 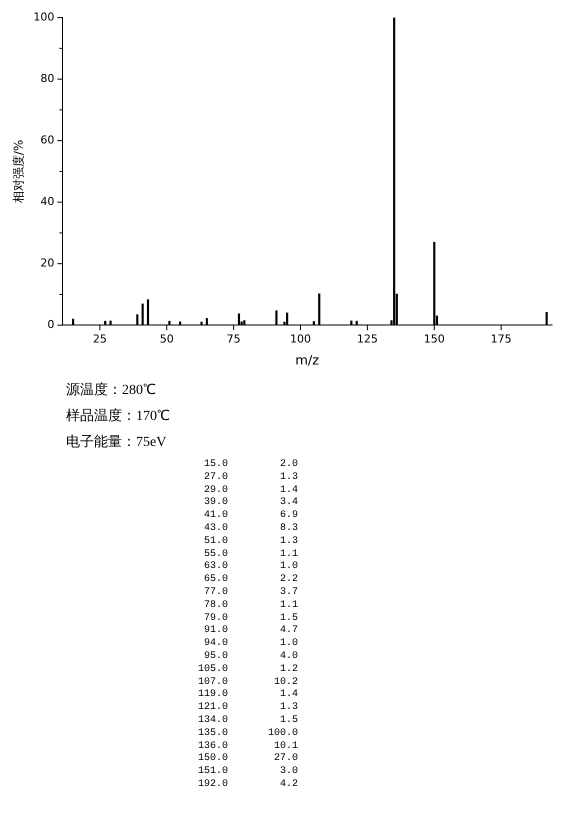 I want to click on text: 3.0, so click(x=289, y=772).